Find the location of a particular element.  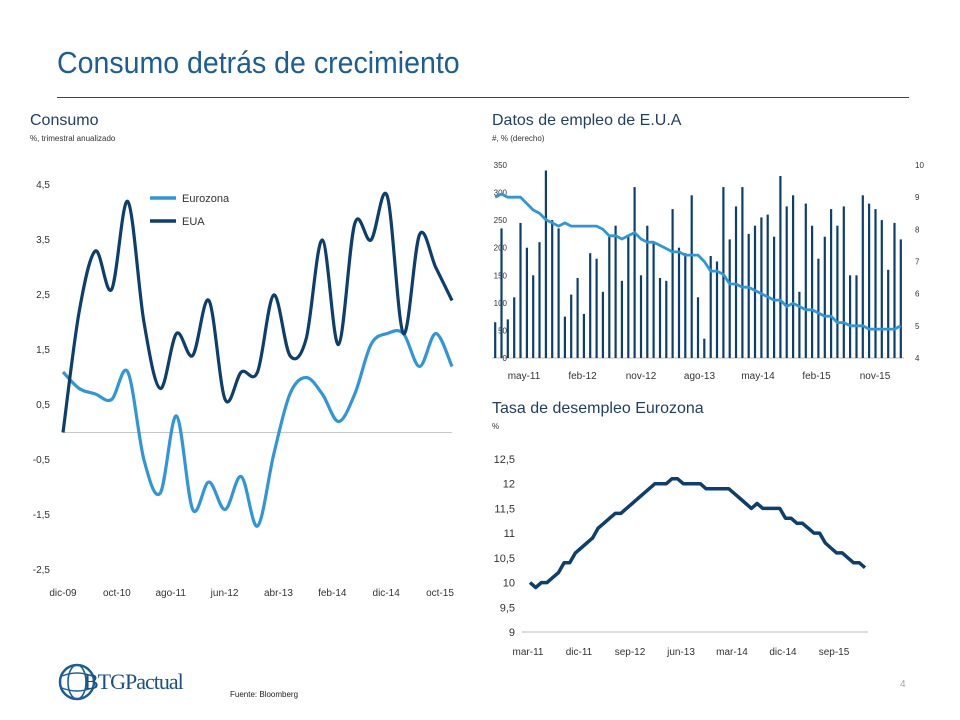

consumo-x-tick-label: dic-09 is located at coordinates (63, 593).